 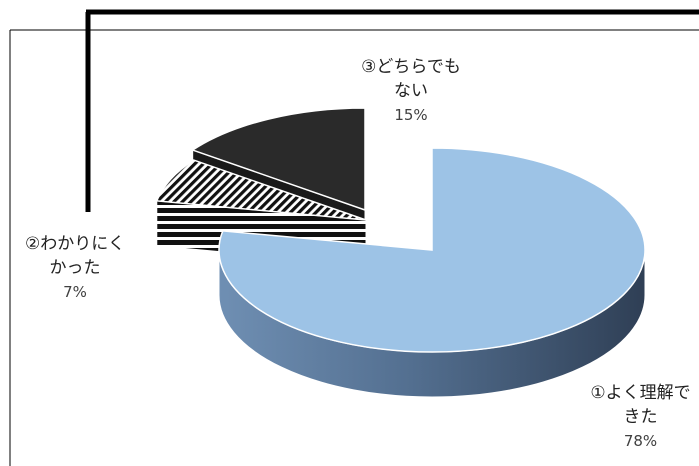 I want to click on slice-3-value: 15%, so click(x=411, y=115).